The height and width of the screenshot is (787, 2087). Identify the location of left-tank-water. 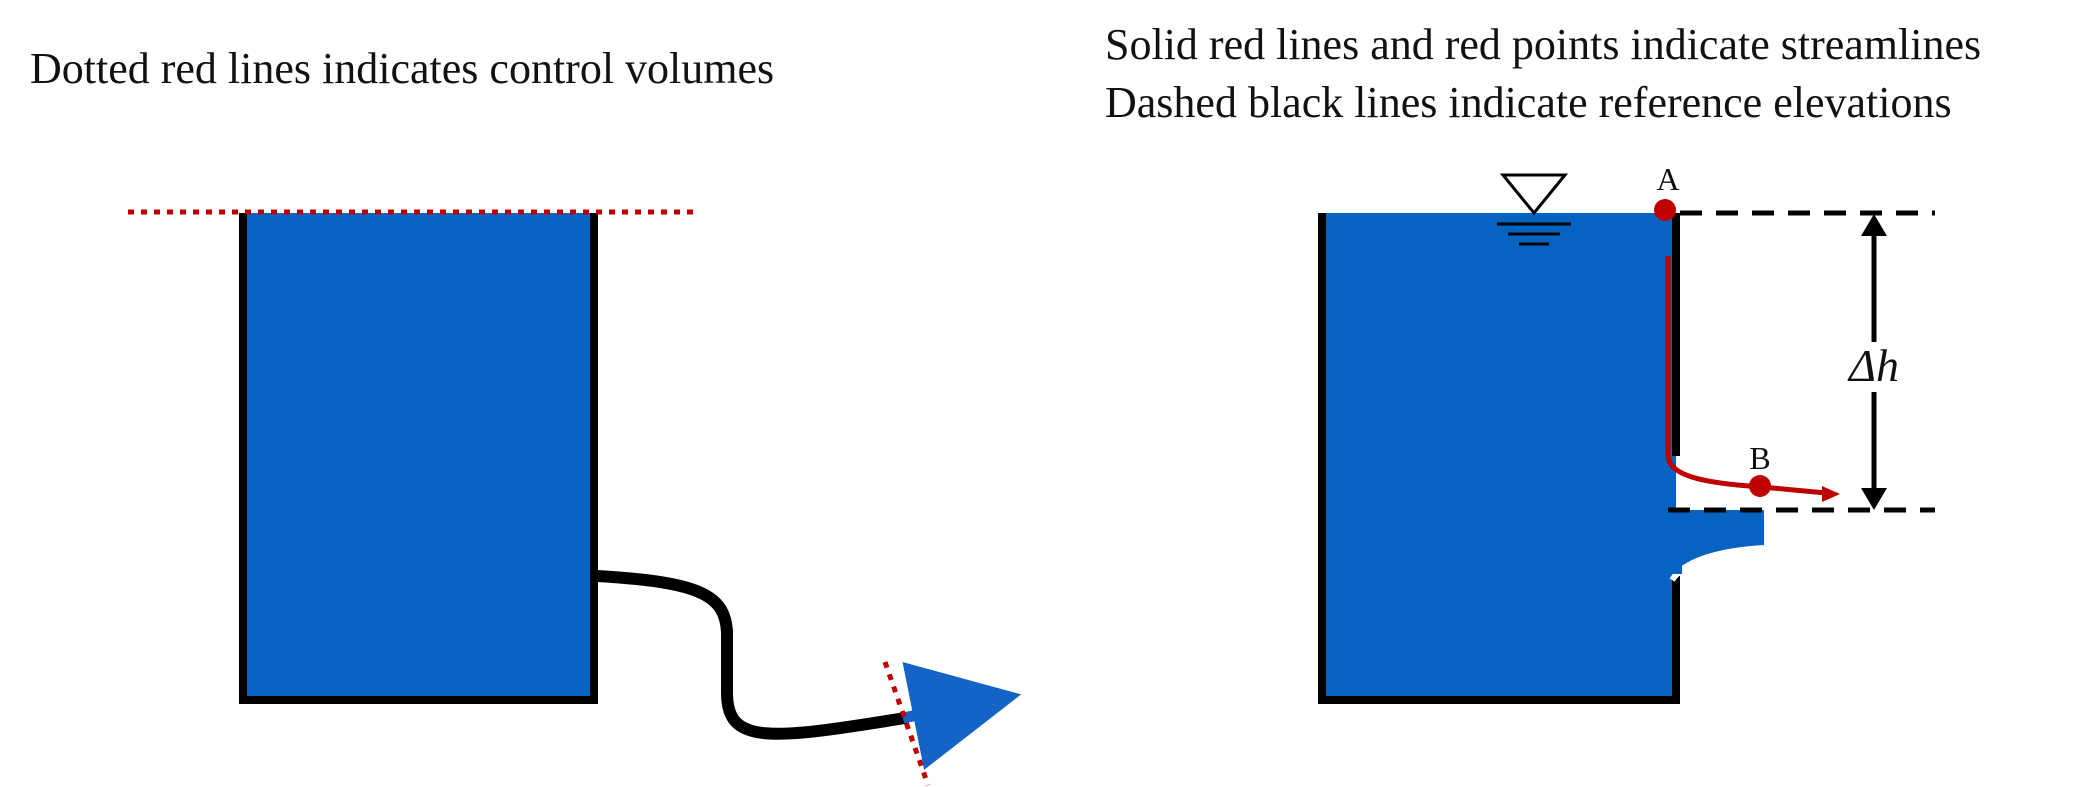
(418, 456).